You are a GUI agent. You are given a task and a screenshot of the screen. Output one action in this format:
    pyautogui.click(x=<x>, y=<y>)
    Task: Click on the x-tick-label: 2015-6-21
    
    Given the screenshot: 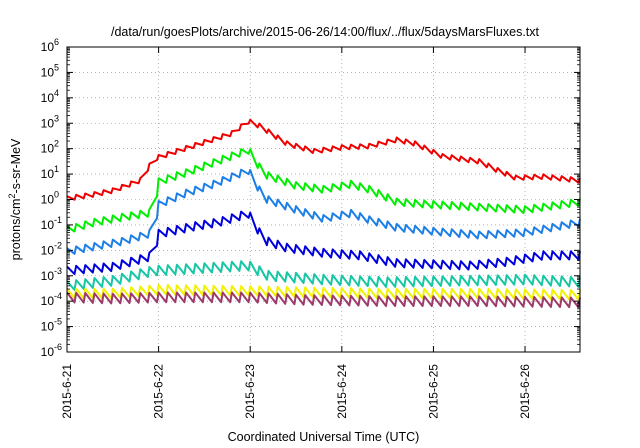 What is the action you would take?
    pyautogui.click(x=67, y=391)
    